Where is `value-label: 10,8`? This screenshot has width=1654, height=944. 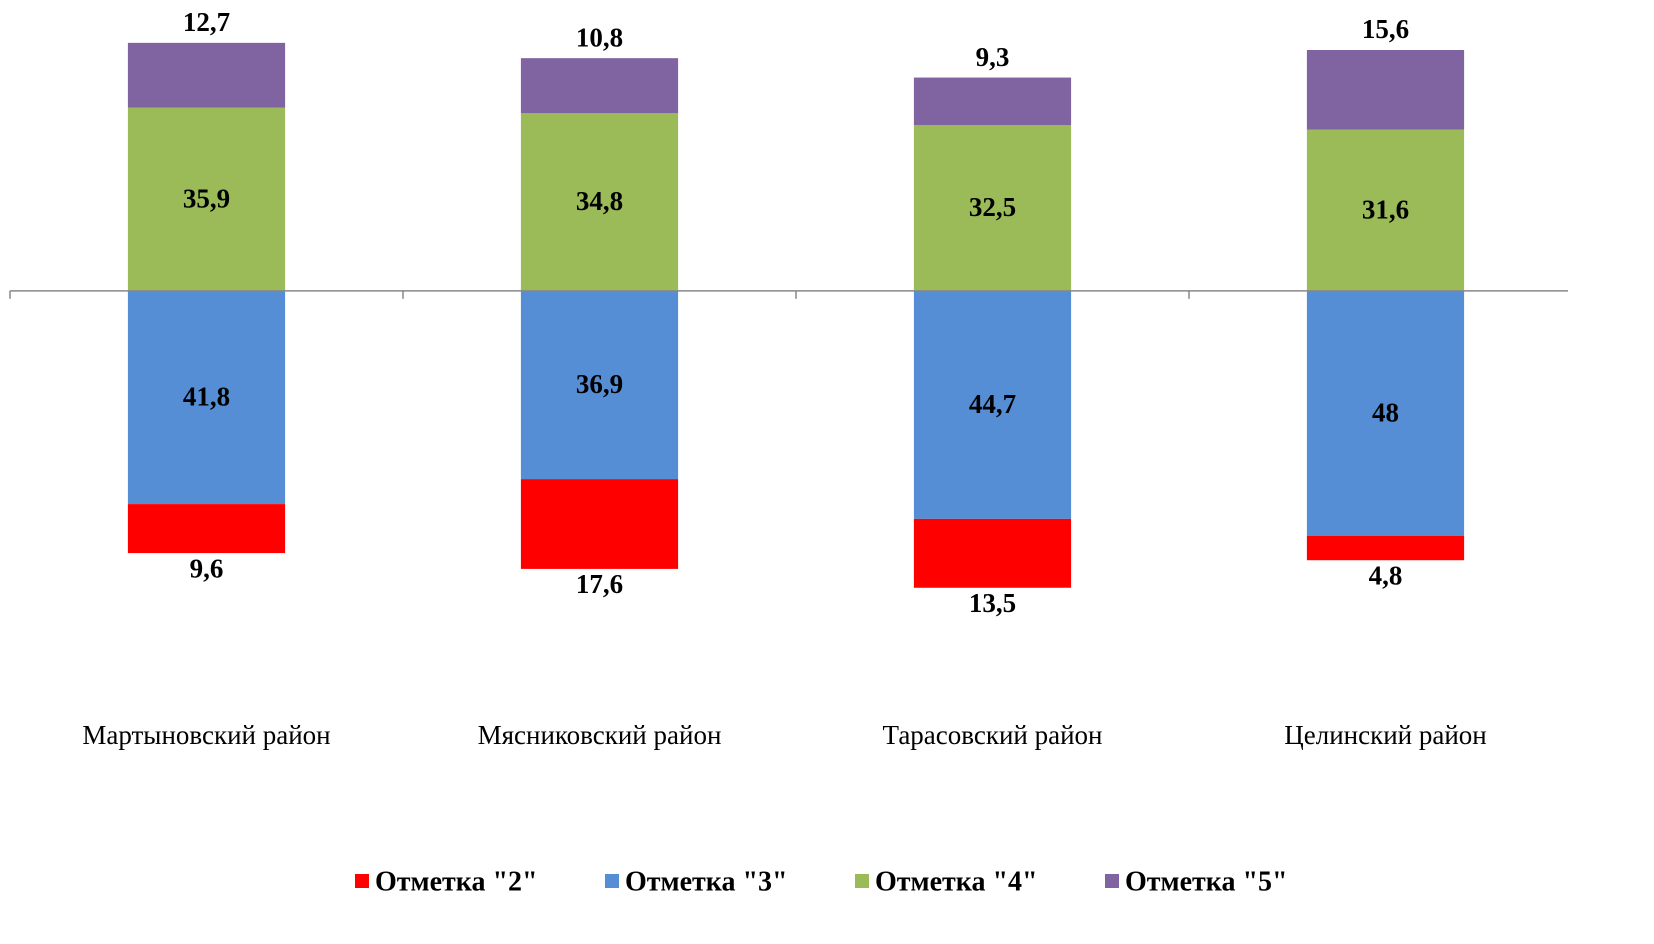
value-label: 10,8 is located at coordinates (599, 37).